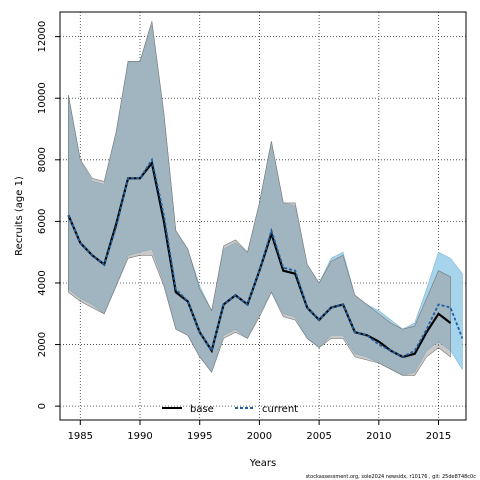 Image resolution: width=480 pixels, height=480 pixels. I want to click on y-tick-label-0: 0, so click(42, 406).